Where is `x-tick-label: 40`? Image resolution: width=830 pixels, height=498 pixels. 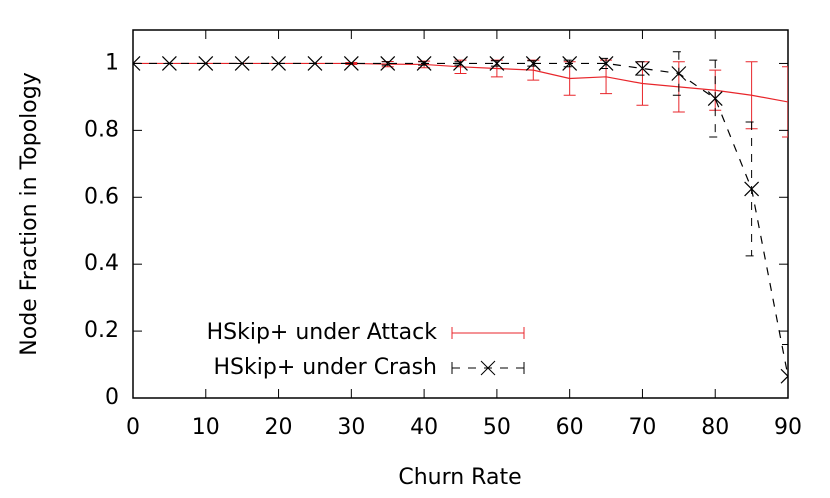
x-tick-label: 40 is located at coordinates (424, 427).